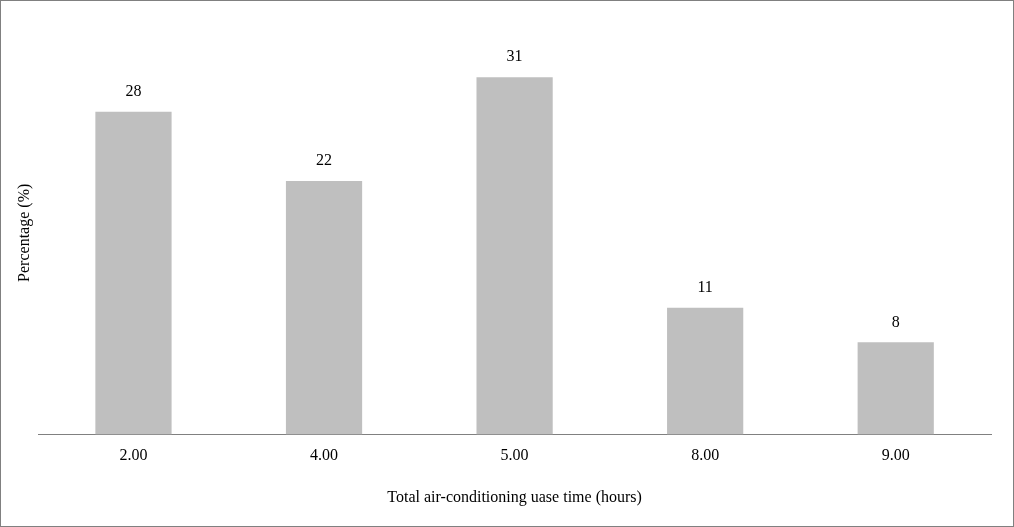  Describe the element at coordinates (514, 56) in the screenshot. I see `data-label: 31` at that location.